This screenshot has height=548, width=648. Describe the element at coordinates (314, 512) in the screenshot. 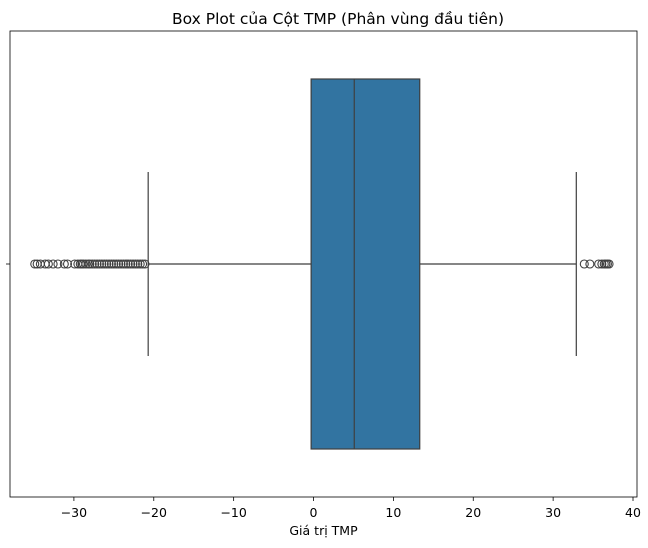

I see `x-tick-label: 0` at that location.